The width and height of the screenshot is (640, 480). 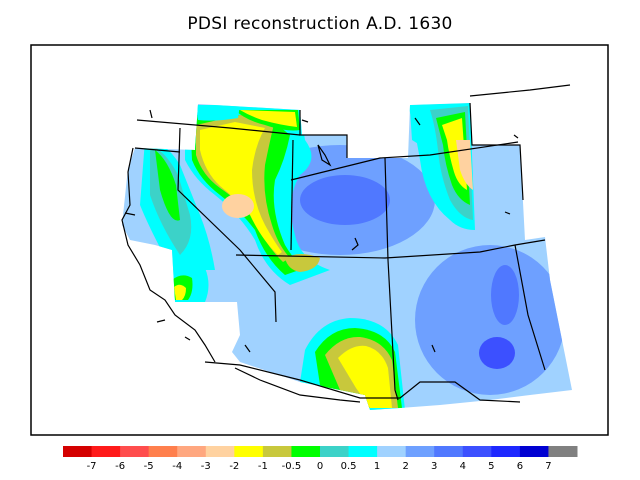 I want to click on legend-colorbar: -7 -6 -5 -4 -3 -2 -1 -0.5 0 0.5 1 2 3 4 5 6 7, so click(x=320, y=459).